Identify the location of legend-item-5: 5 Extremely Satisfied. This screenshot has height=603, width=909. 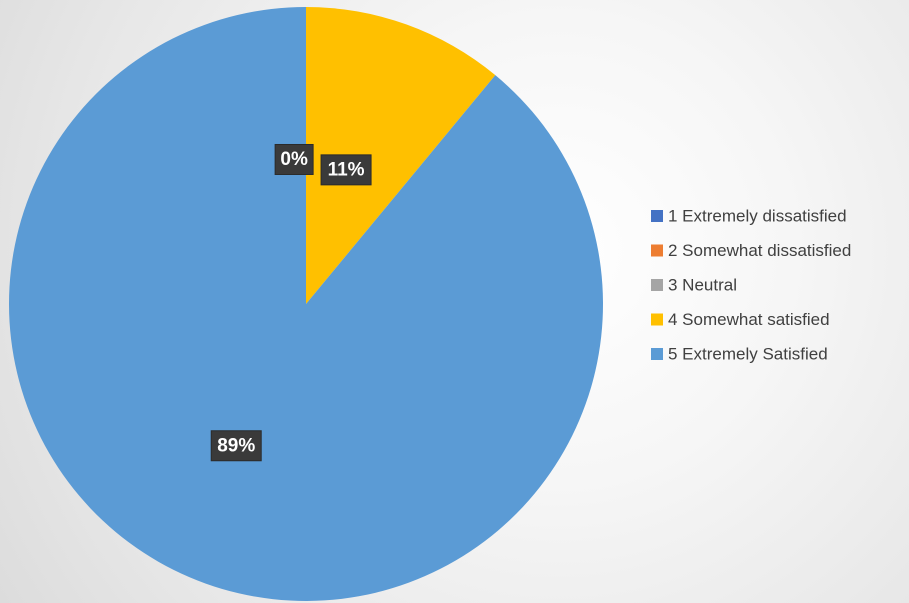
(739, 354).